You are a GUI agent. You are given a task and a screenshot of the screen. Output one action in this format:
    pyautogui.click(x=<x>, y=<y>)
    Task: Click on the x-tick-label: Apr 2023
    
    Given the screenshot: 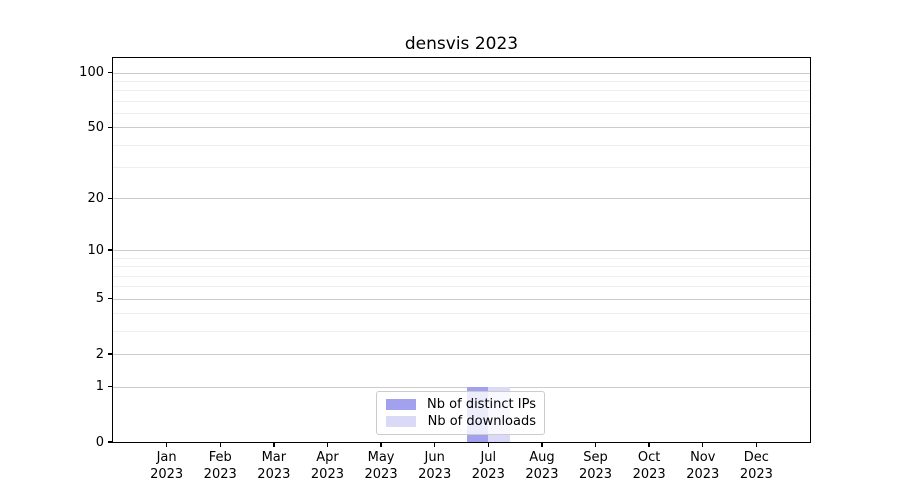 What is the action you would take?
    pyautogui.click(x=327, y=466)
    